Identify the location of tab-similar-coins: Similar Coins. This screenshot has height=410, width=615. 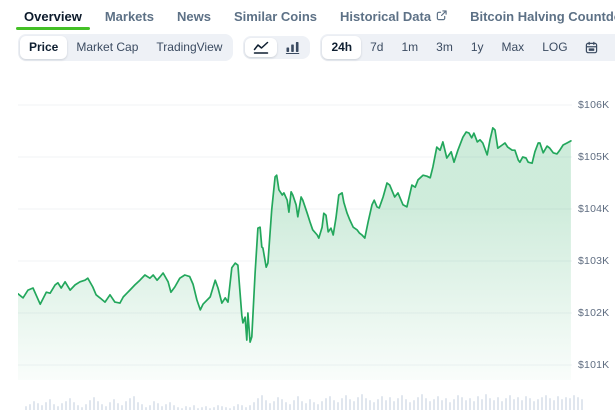
(275, 16).